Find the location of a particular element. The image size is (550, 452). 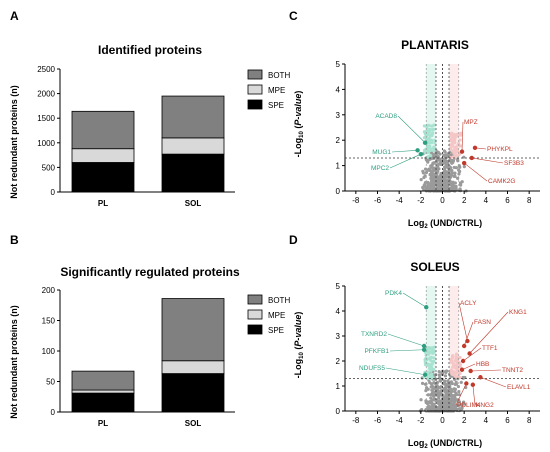

chart-c-xtick-label: -2 is located at coordinates (421, 200).